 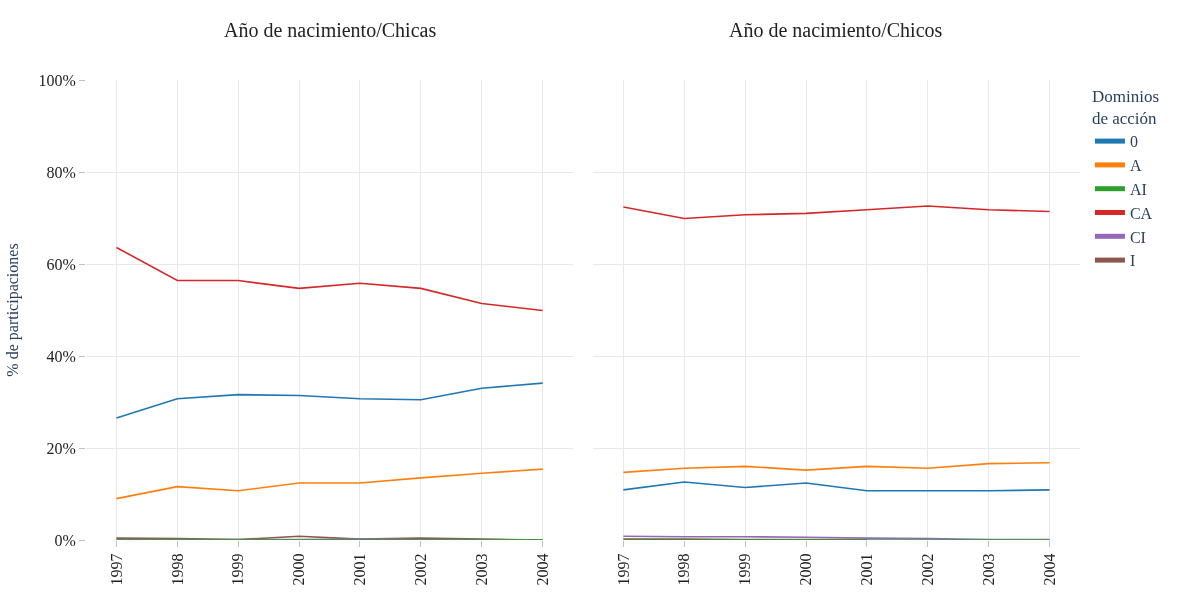 What do you see at coordinates (1137, 237) in the screenshot?
I see `legend-label: CI` at bounding box center [1137, 237].